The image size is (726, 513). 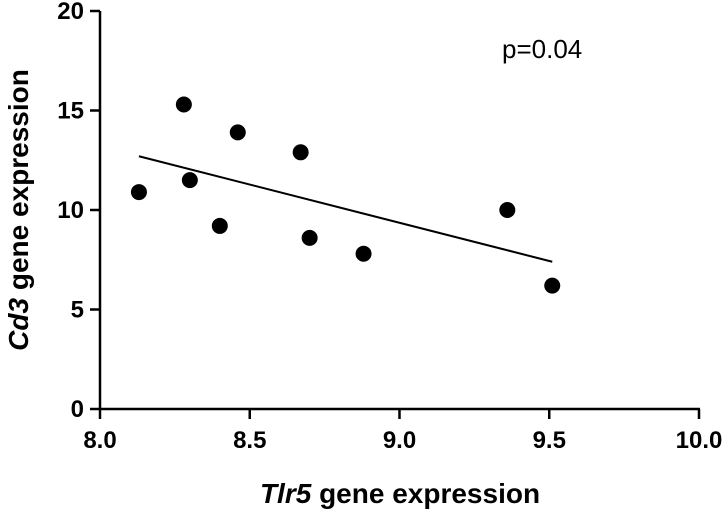 I want to click on regression-line, so click(x=345, y=209).